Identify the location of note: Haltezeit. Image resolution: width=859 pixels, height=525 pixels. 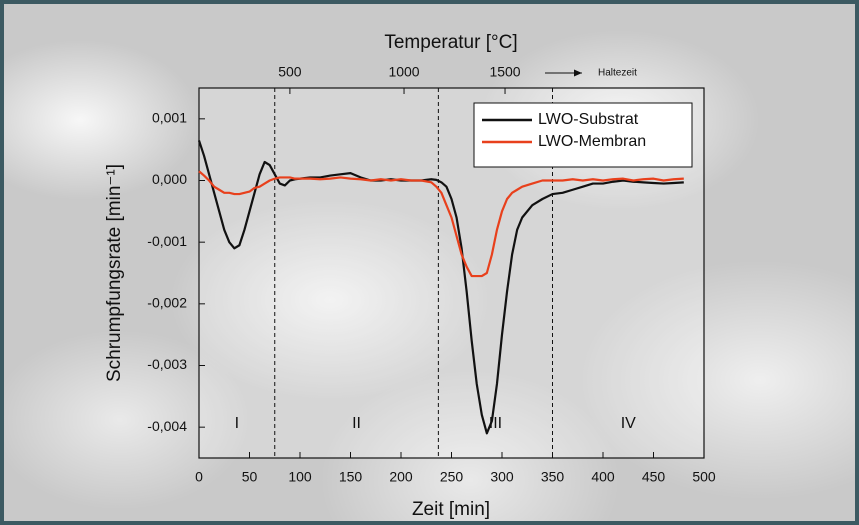
(617, 73).